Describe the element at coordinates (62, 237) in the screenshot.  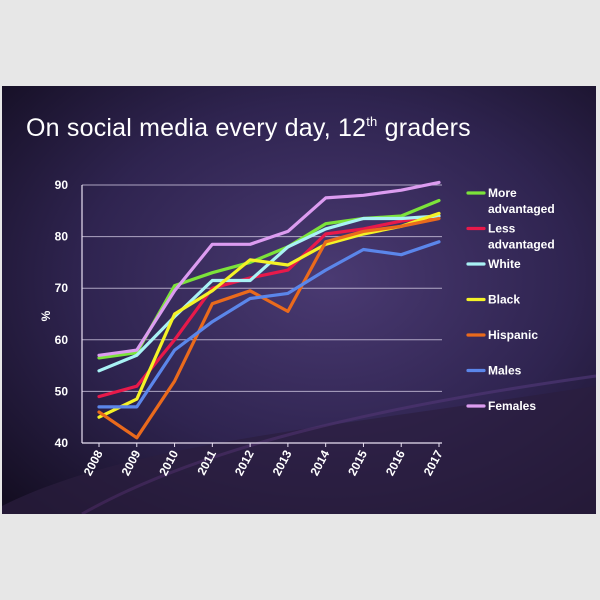
I see `y-tick-label-80: 80` at that location.